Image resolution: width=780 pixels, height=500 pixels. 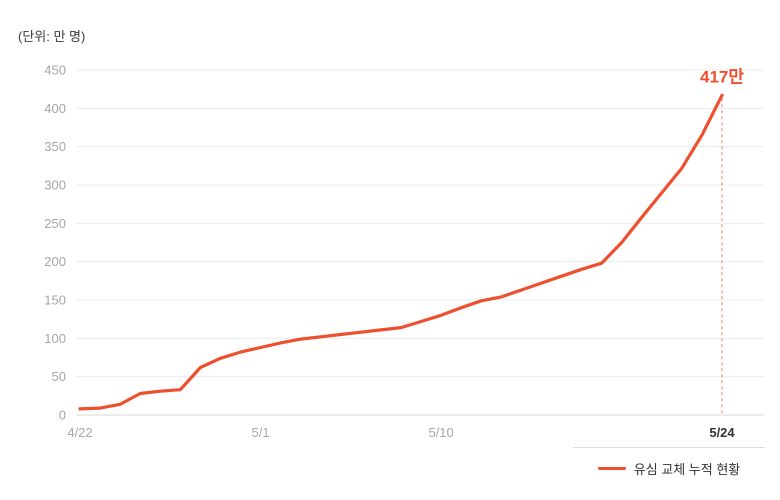 I want to click on legend-label: 유심 교체 누적 현황, so click(x=687, y=469).